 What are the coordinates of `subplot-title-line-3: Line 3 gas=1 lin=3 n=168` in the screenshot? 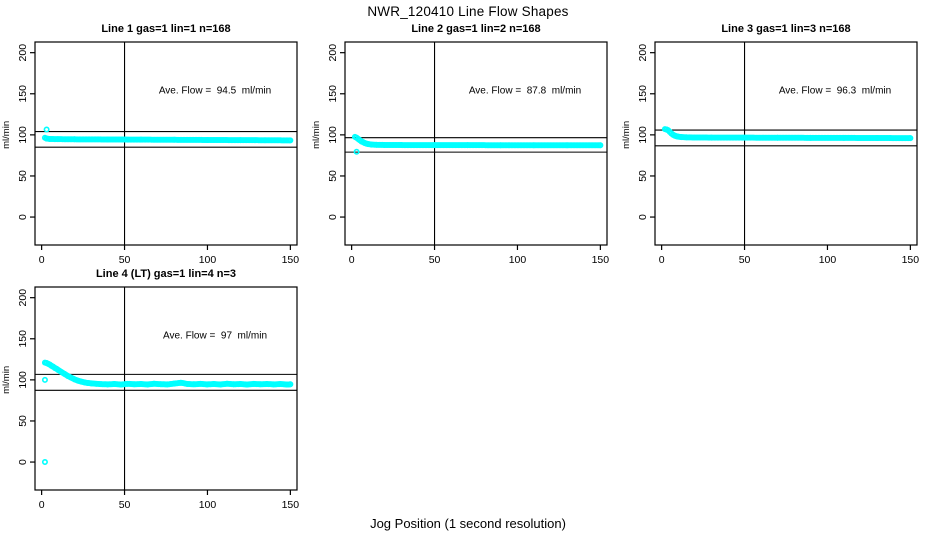 It's located at (786, 29).